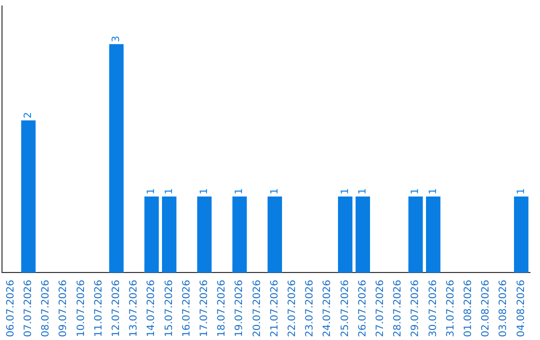  I want to click on x-tick-label: 10.07.2026, so click(81, 309).